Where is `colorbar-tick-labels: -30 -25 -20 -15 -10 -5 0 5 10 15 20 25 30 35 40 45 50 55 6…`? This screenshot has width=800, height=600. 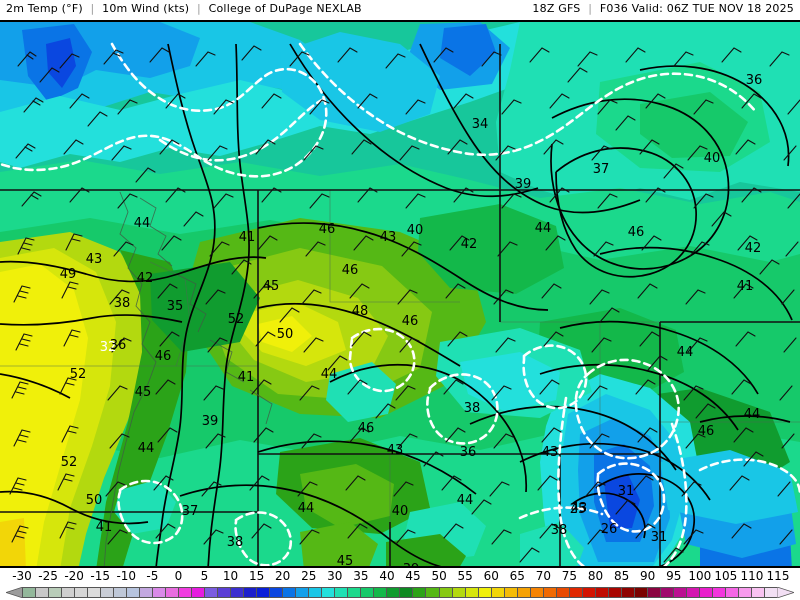 colorbar-tick-labels: -30 -25 -20 -15 -10 -5 0 5 10 15 20 25 30 35 40 45 50 55 6… is located at coordinates (400, 576).